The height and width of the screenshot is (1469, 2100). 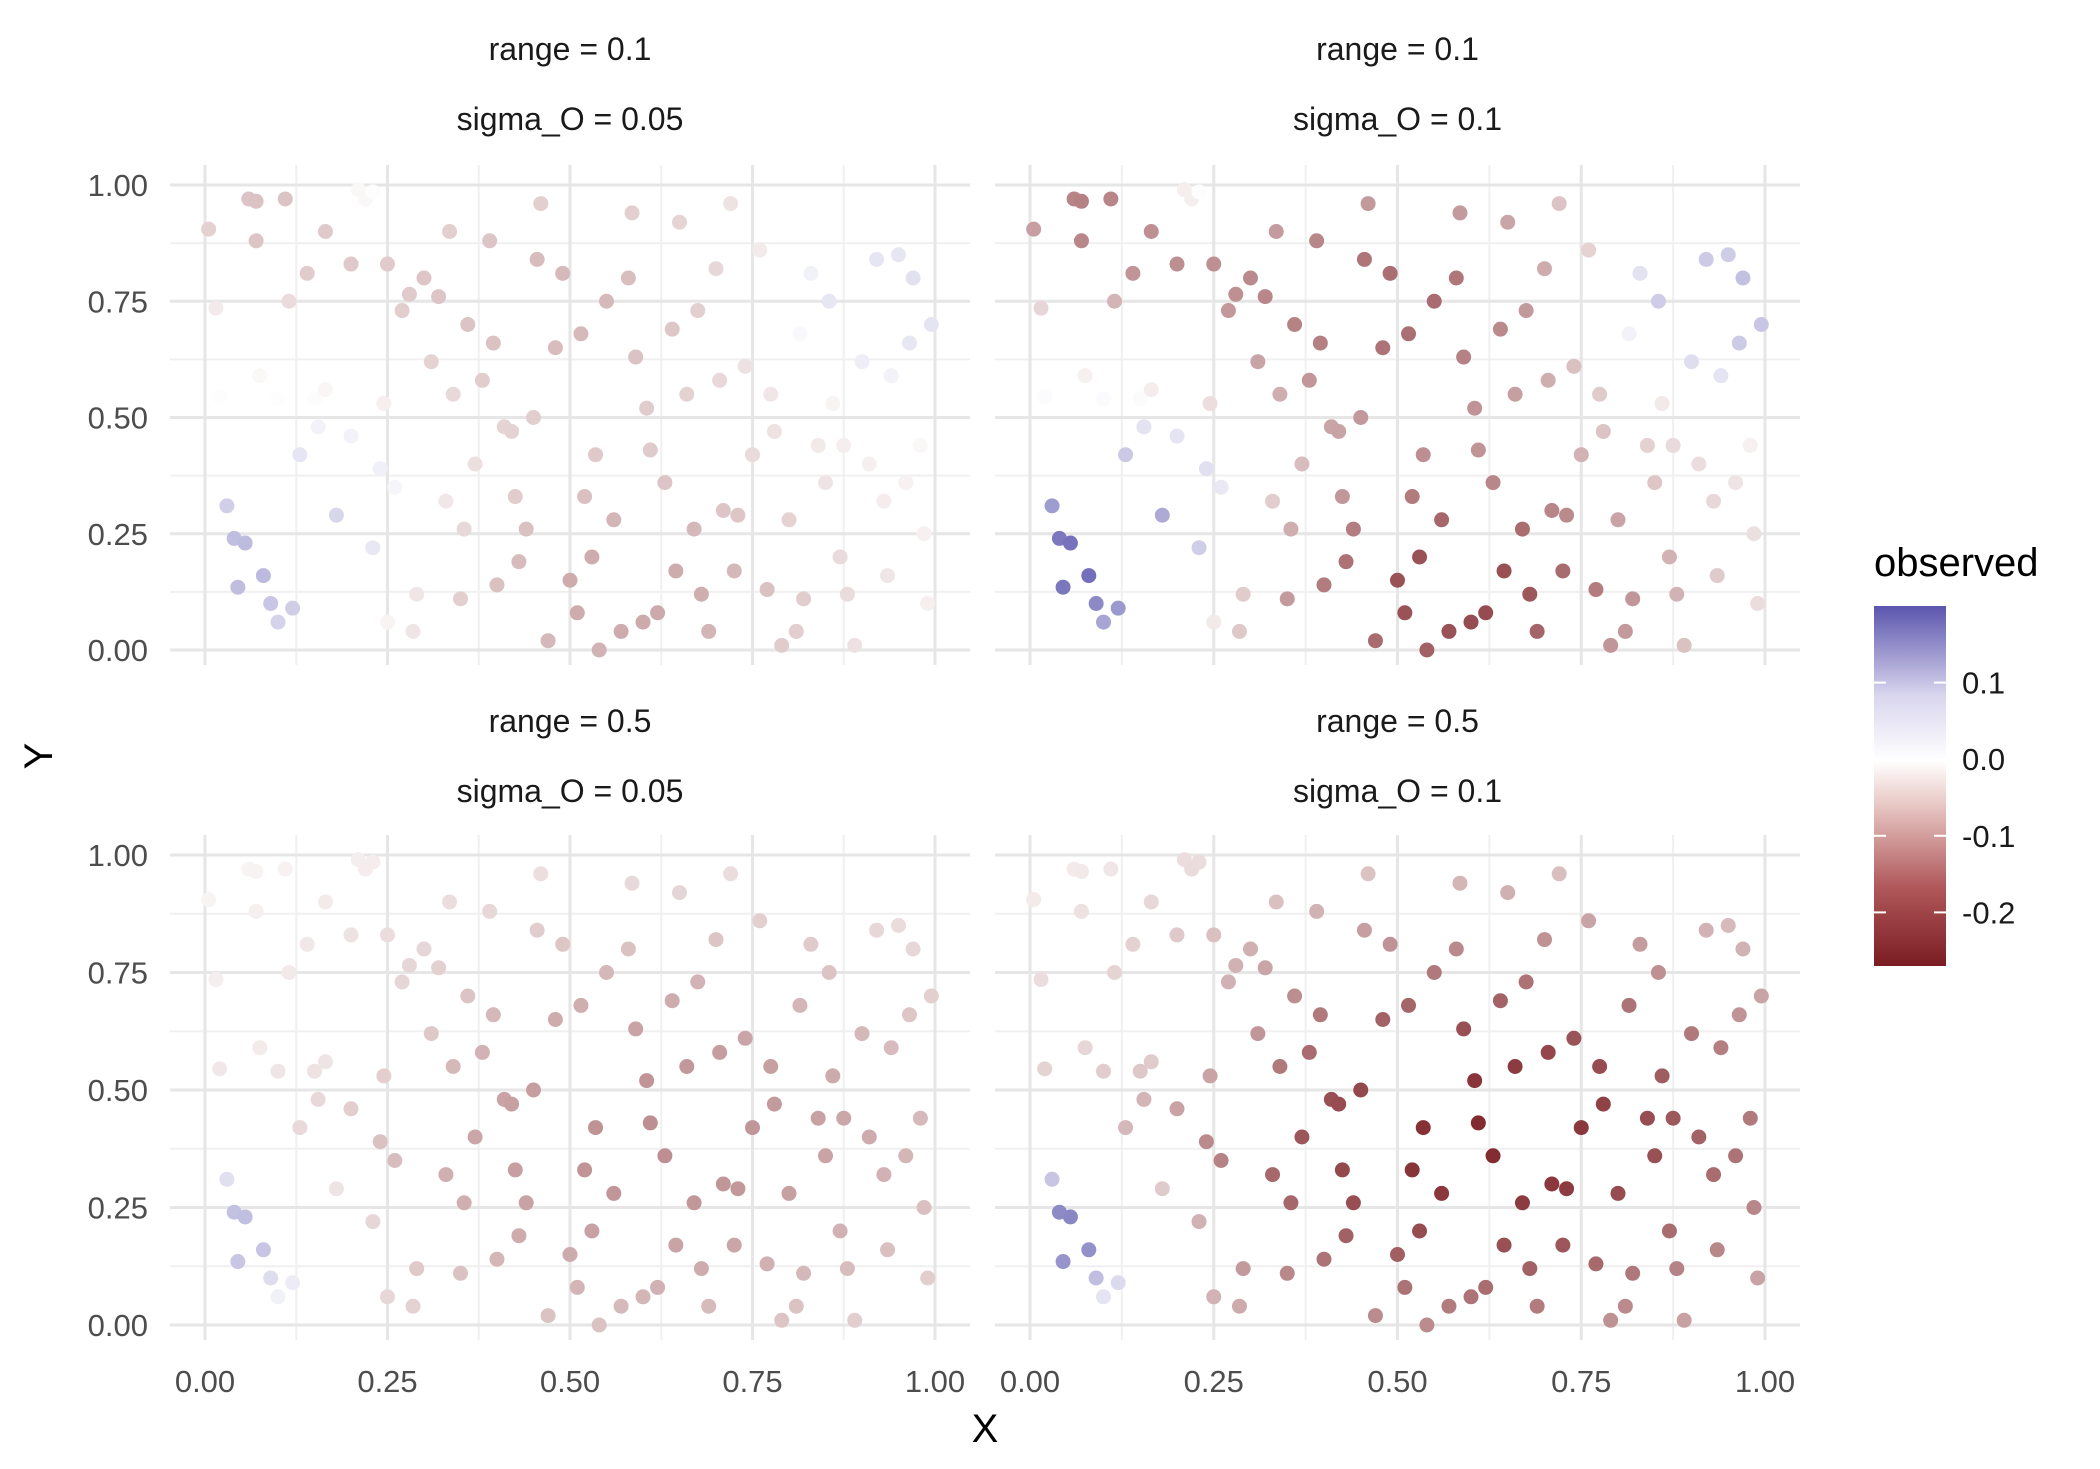 What do you see at coordinates (118, 534) in the screenshot?
I see `y-tick-label: 0.25` at bounding box center [118, 534].